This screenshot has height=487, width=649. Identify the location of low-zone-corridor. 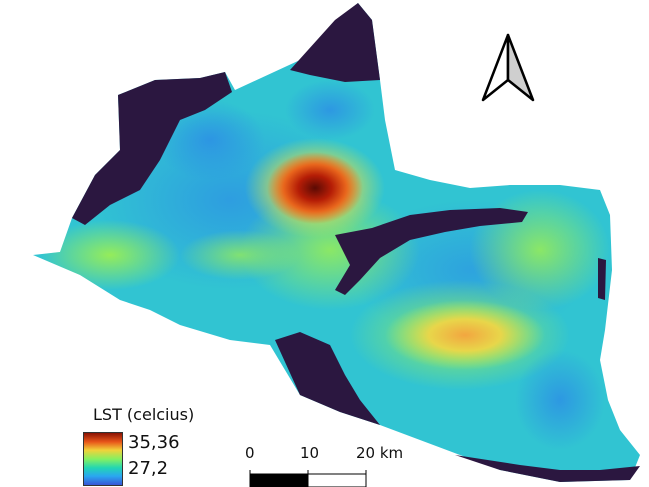
(431, 251).